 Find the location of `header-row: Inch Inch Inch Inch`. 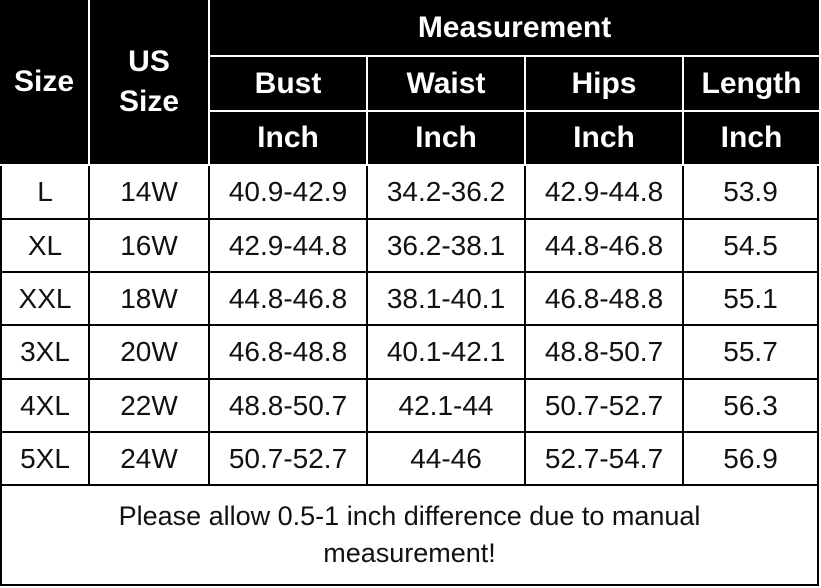

header-row: Inch Inch Inch Inch is located at coordinates (410, 139).